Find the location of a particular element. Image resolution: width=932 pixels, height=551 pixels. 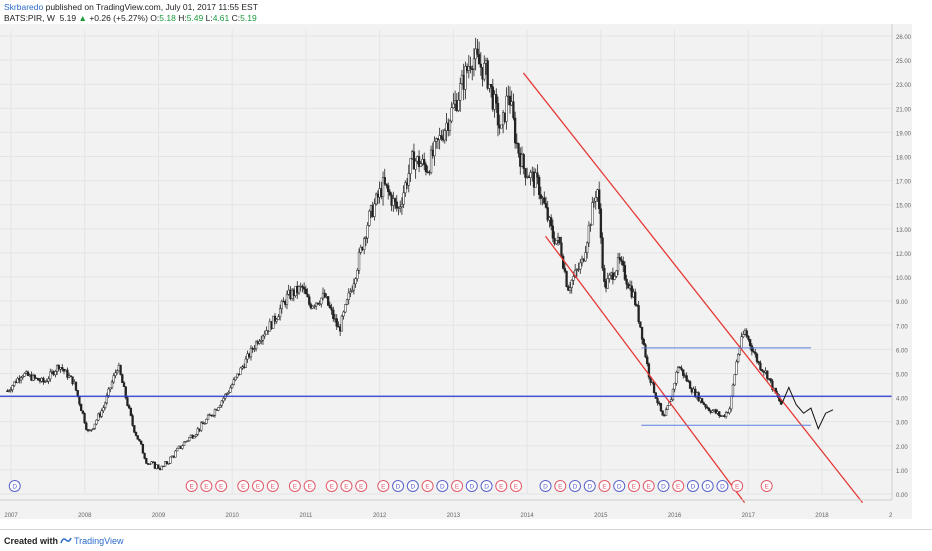

author-link: Skrbaredo is located at coordinates (24, 7).